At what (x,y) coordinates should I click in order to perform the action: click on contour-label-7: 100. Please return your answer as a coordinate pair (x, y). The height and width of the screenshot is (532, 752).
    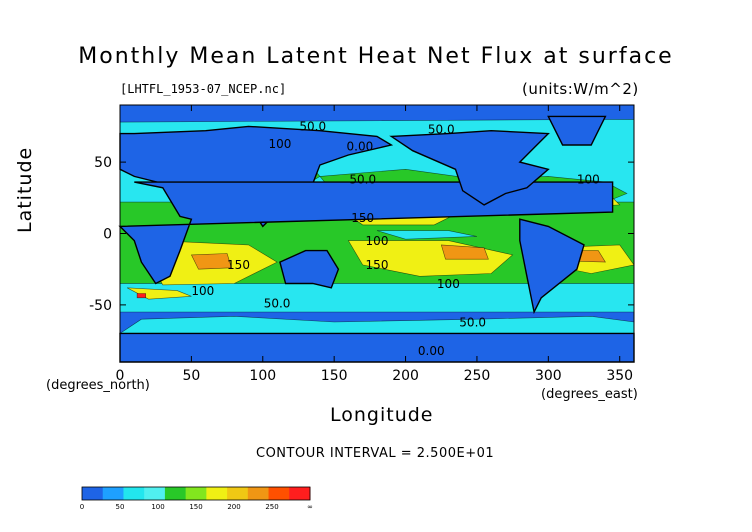
    Looking at the image, I should click on (377, 241).